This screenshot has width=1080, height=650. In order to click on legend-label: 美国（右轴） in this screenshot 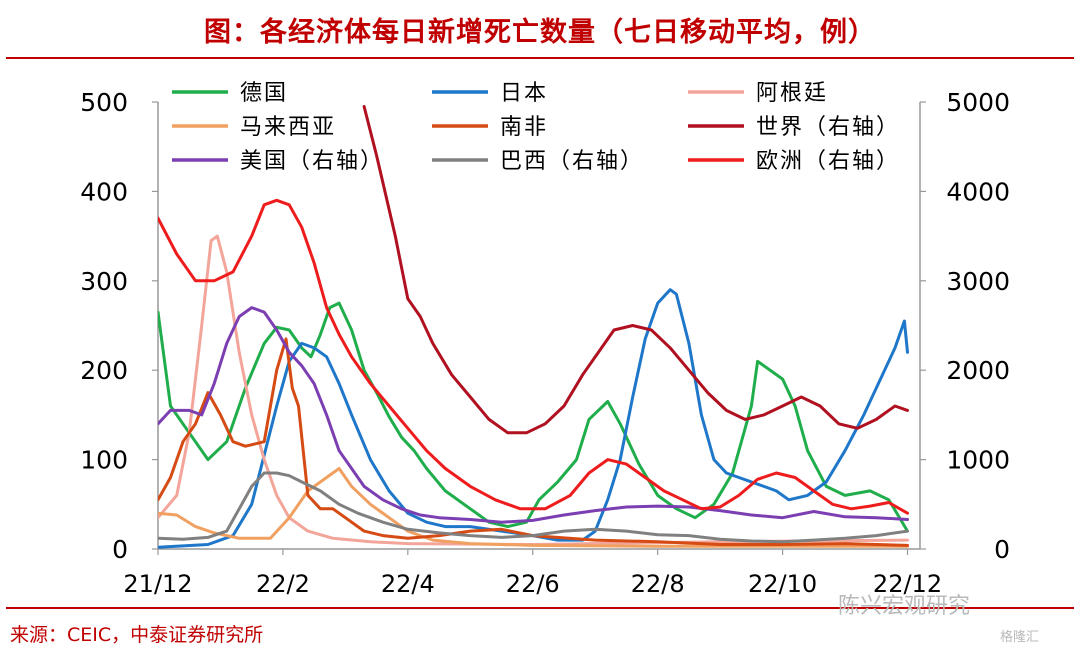, I will do `click(312, 161)`.